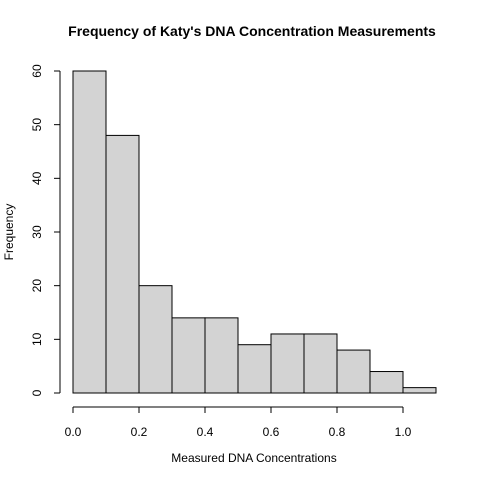 The height and width of the screenshot is (480, 480). What do you see at coordinates (337, 432) in the screenshot?
I see `x-tick-label: 0.8` at bounding box center [337, 432].